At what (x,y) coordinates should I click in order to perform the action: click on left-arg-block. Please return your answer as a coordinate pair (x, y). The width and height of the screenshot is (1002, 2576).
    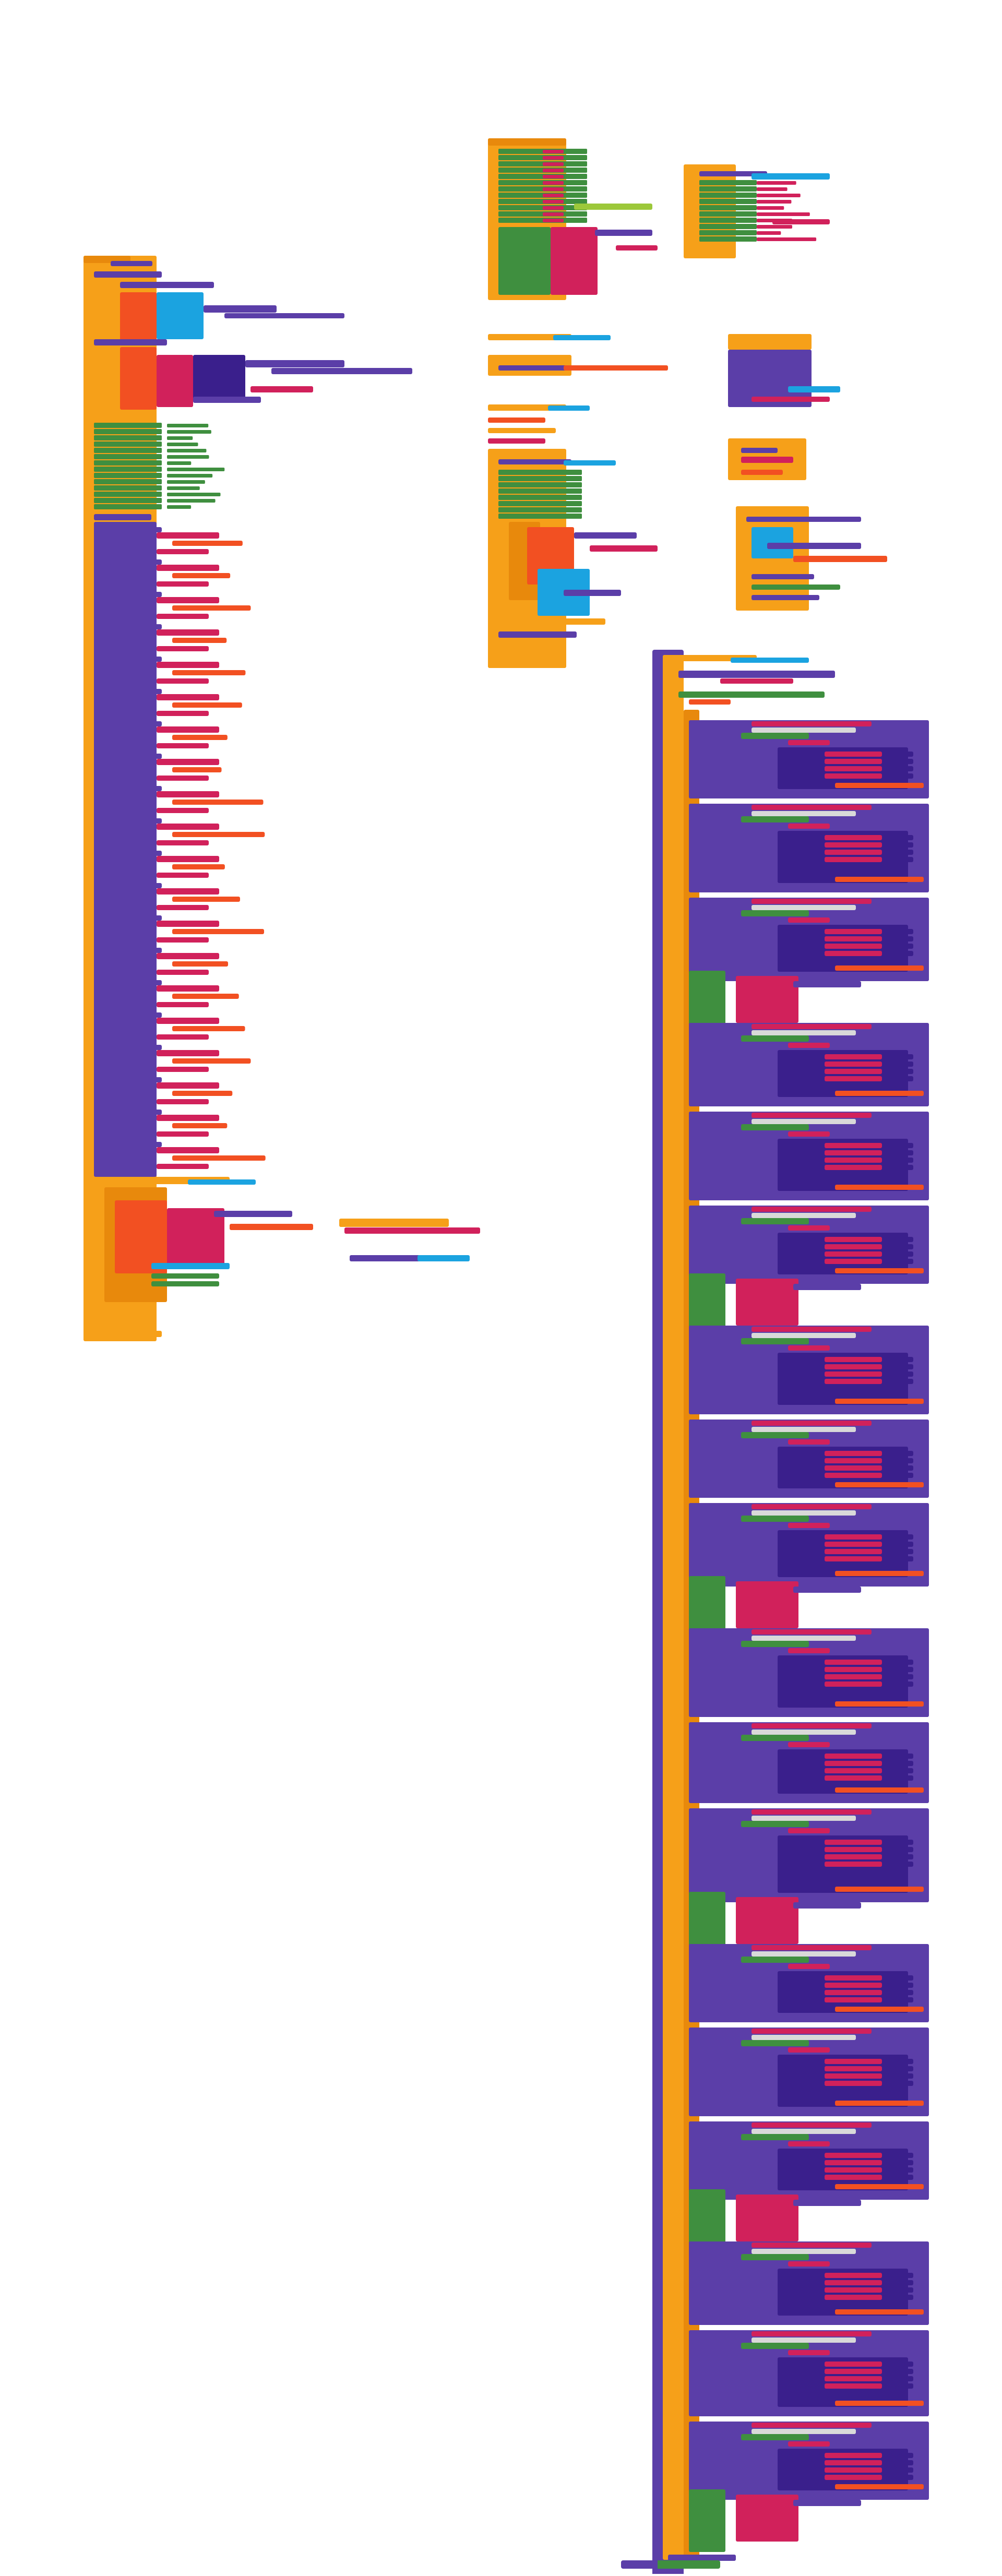
    Looking at the image, I should click on (281, 389).